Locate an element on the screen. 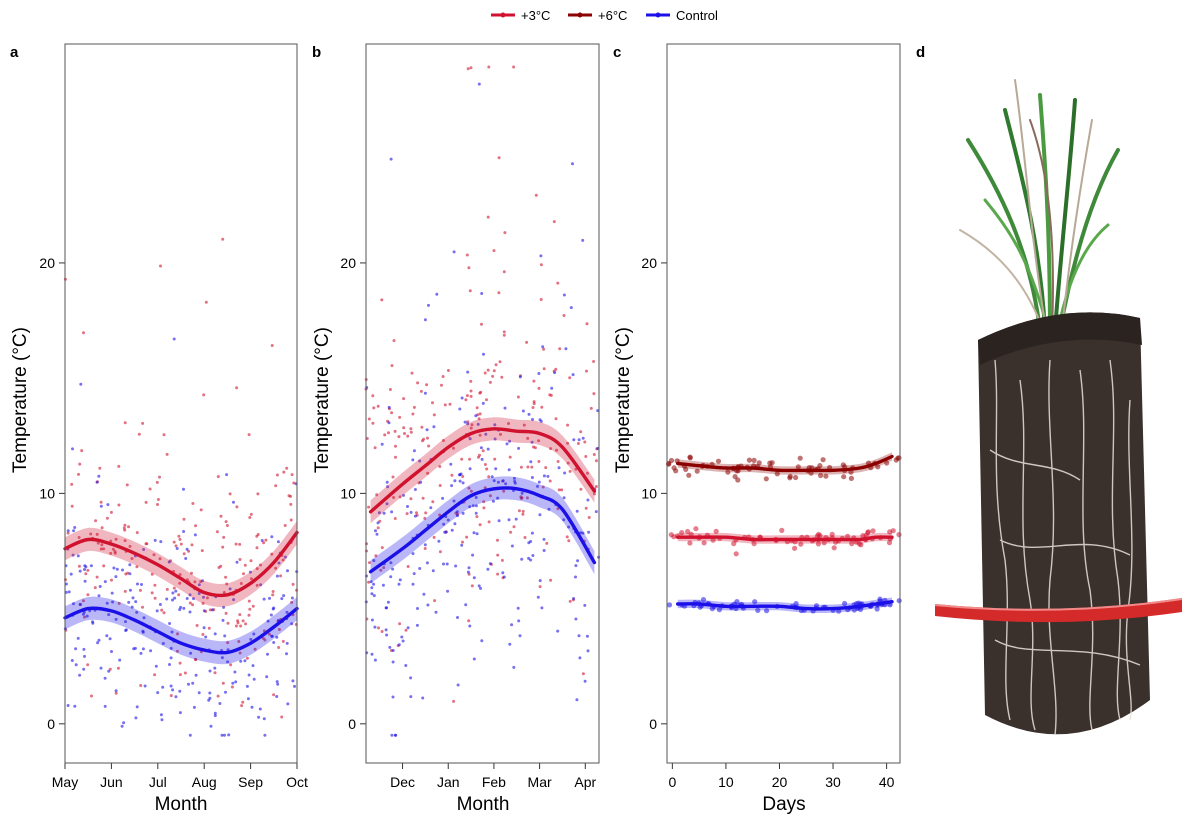 The height and width of the screenshot is (816, 1182). panel-a-x-tick-label: Jun is located at coordinates (111, 782).